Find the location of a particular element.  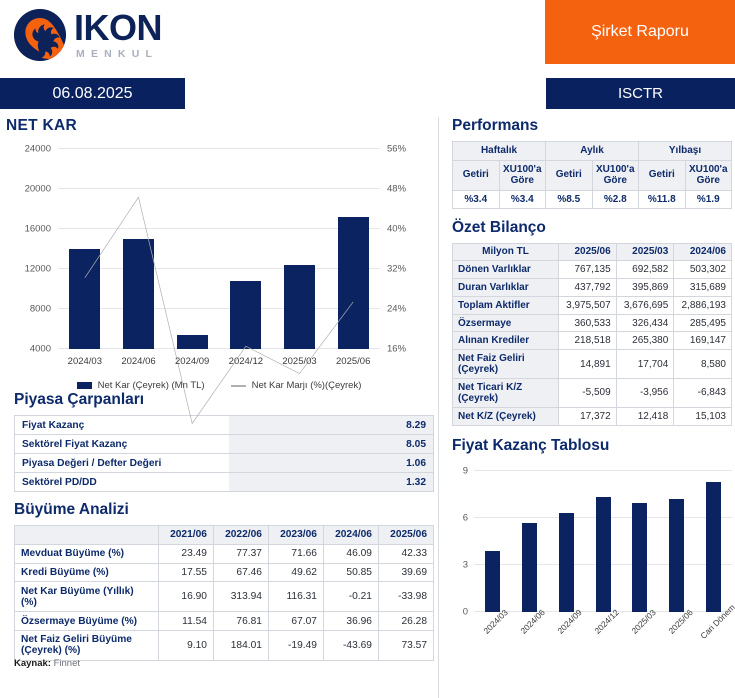

cell-value: 692,582 is located at coordinates (645, 270).